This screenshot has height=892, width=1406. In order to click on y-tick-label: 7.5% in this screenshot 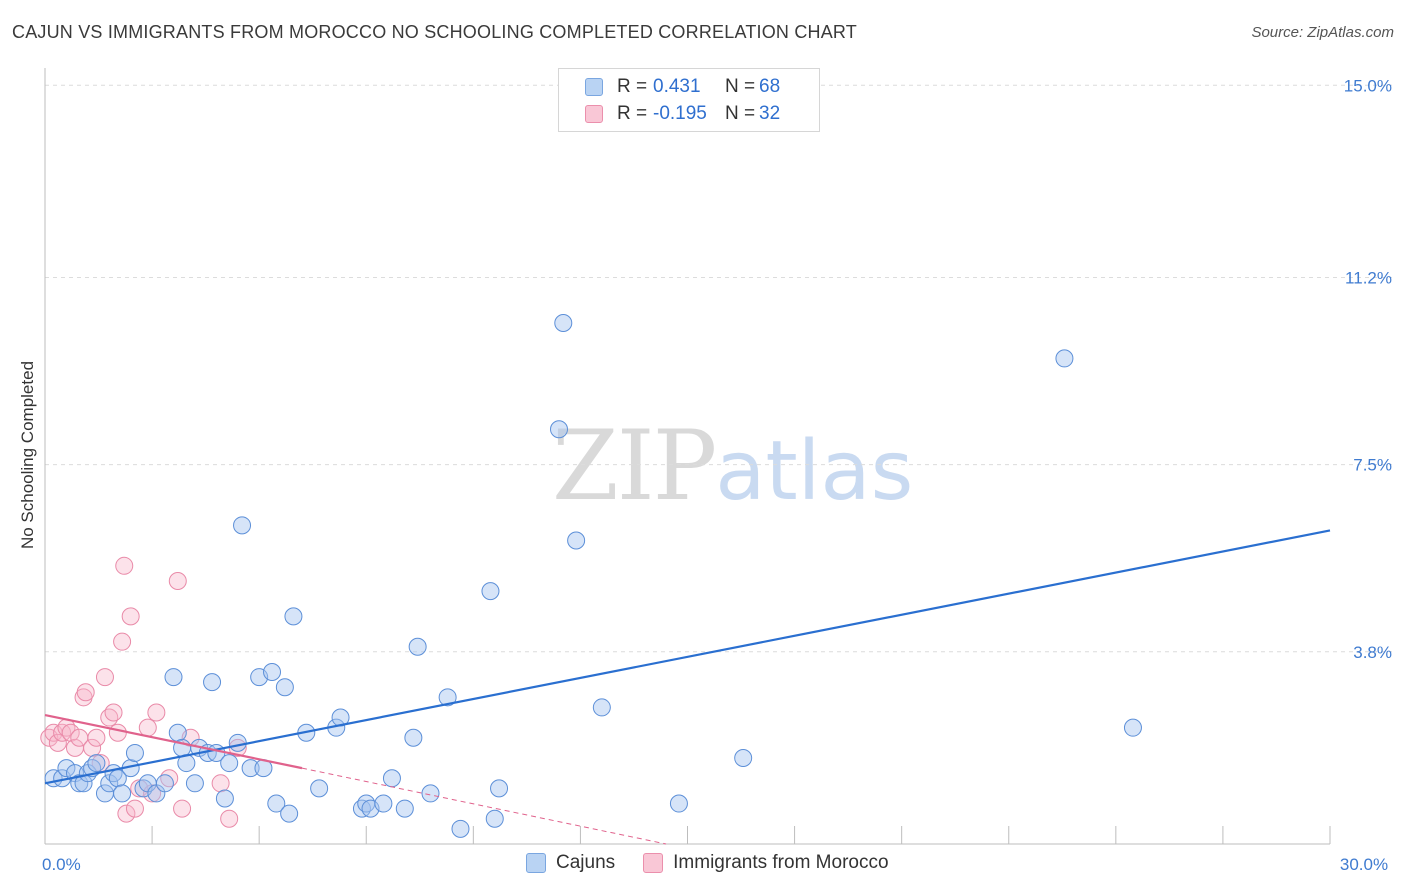, I will do `click(1372, 465)`.